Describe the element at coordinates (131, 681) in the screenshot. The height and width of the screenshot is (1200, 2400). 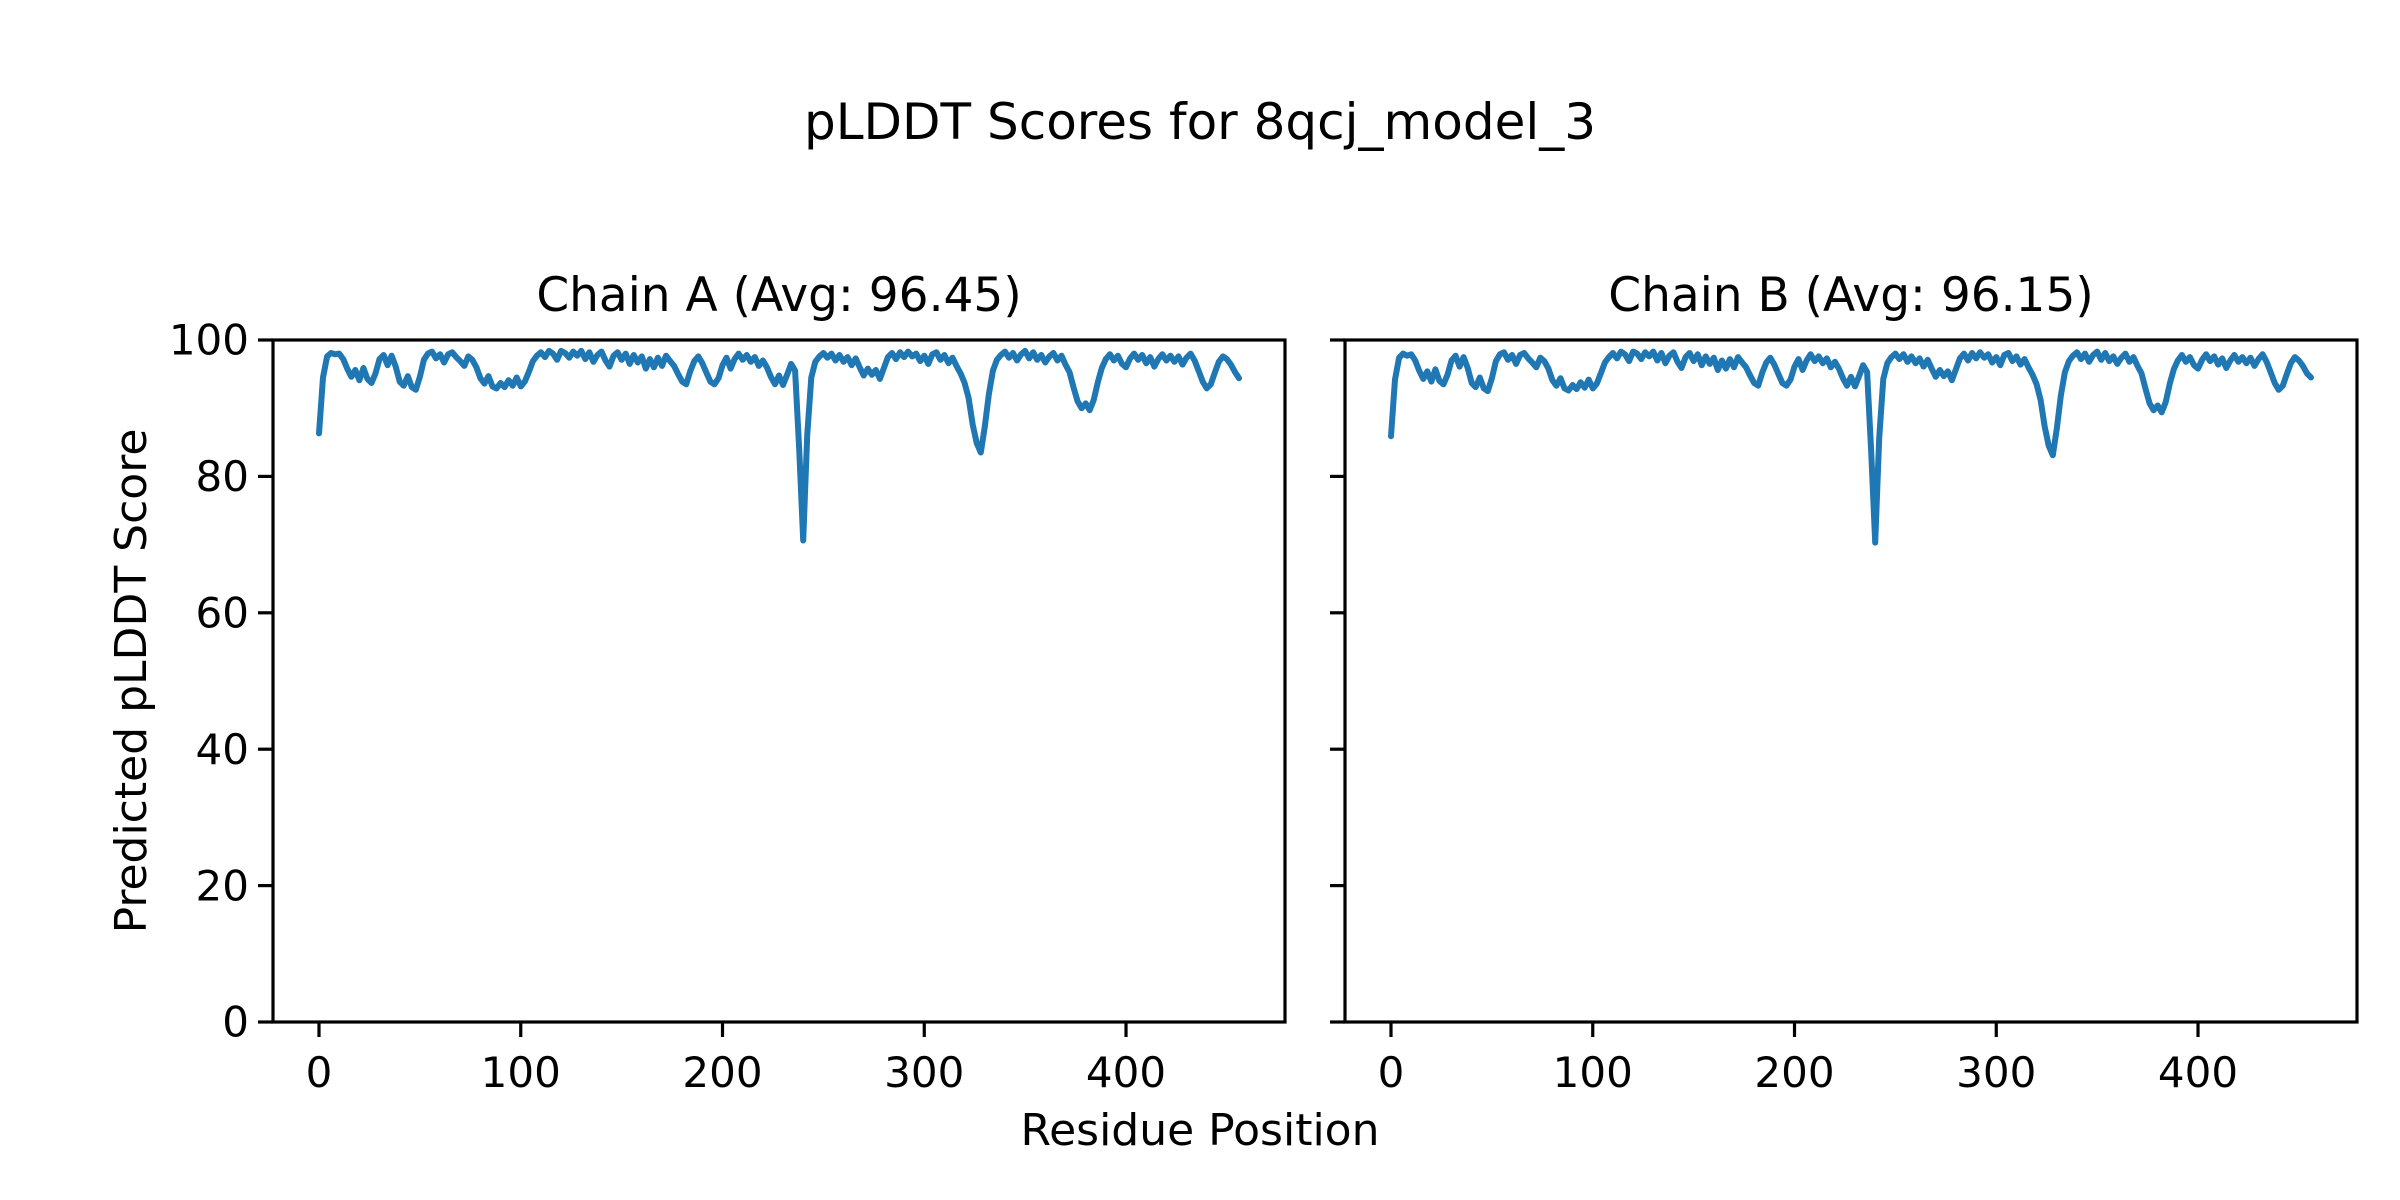
I see `y-axis-label: Predicted pLDDT Score` at that location.